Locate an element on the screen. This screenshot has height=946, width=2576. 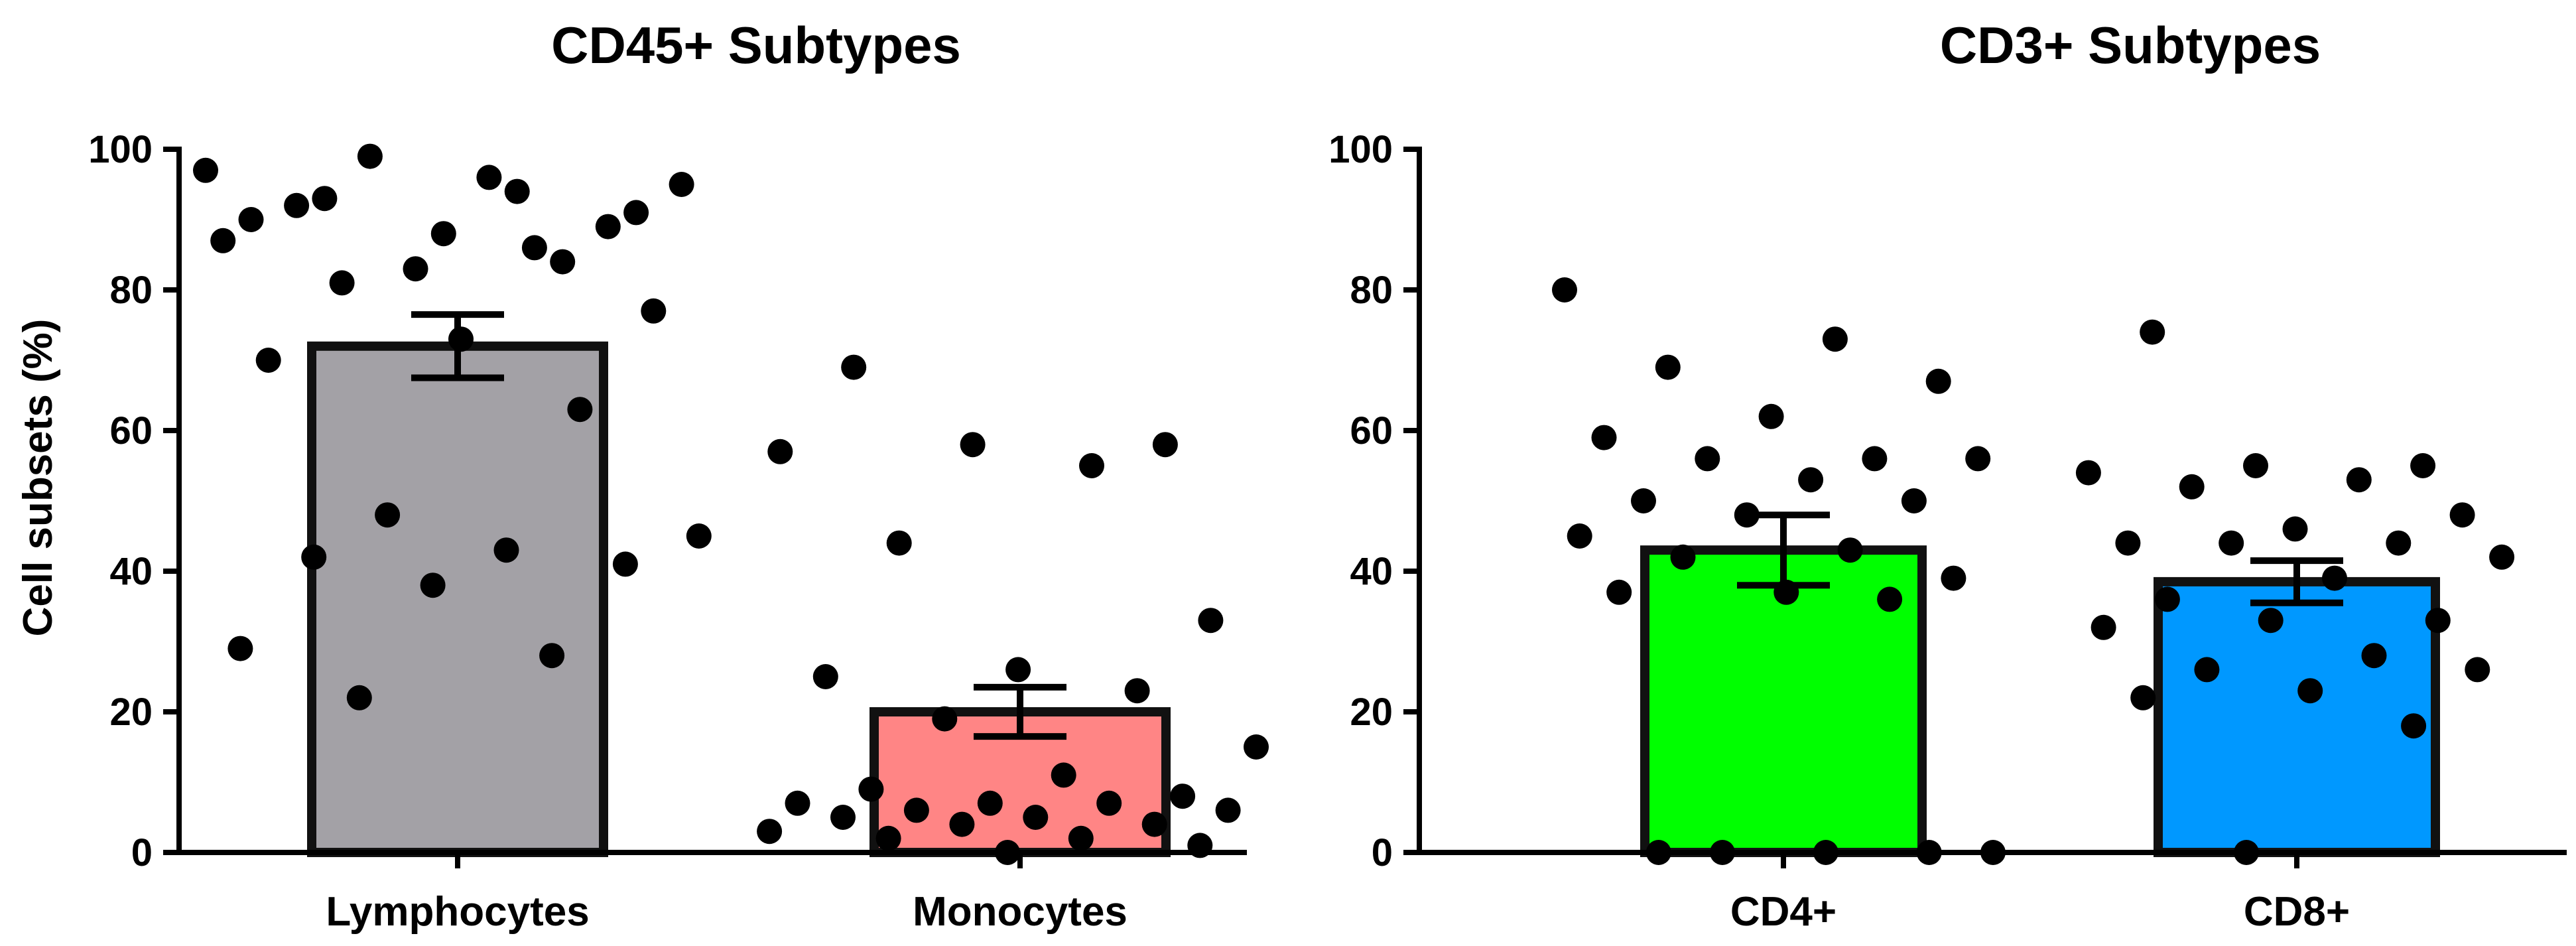
bar-cd8 is located at coordinates (2297, 717).